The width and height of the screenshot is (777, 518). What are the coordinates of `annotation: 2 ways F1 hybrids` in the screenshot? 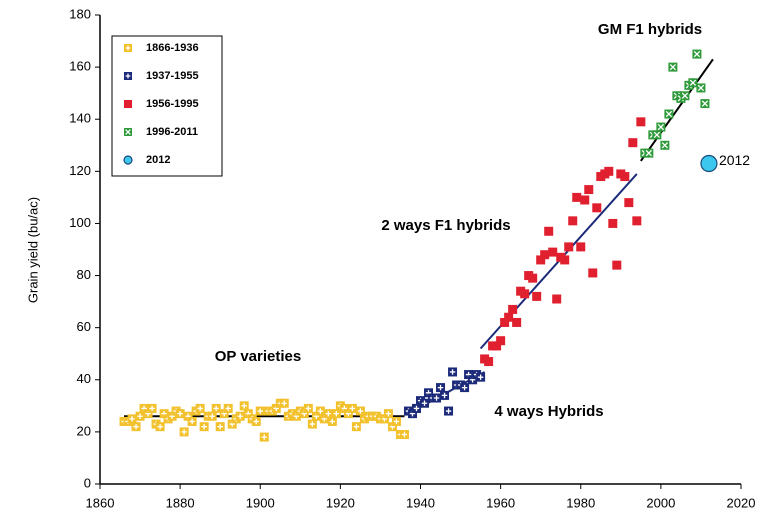 It's located at (445, 225).